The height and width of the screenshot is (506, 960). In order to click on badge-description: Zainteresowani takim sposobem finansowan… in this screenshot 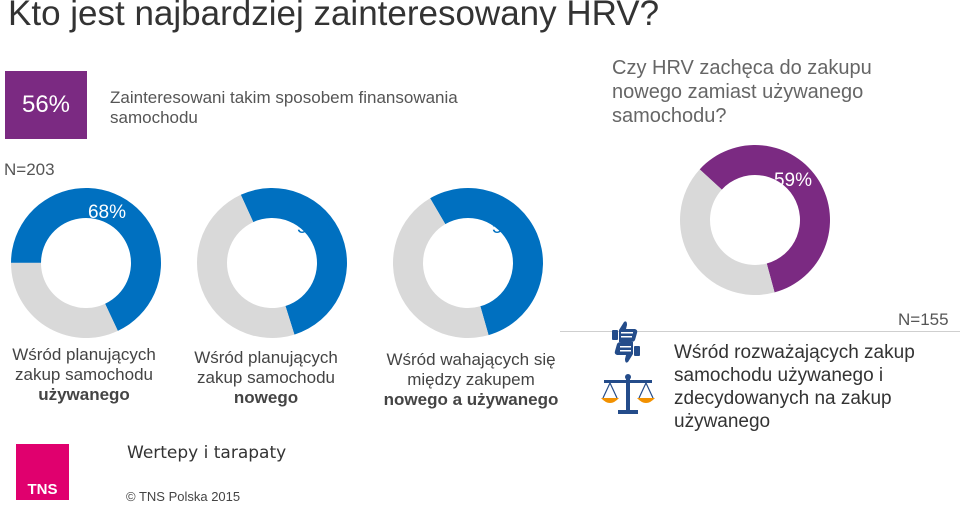, I will do `click(284, 107)`.